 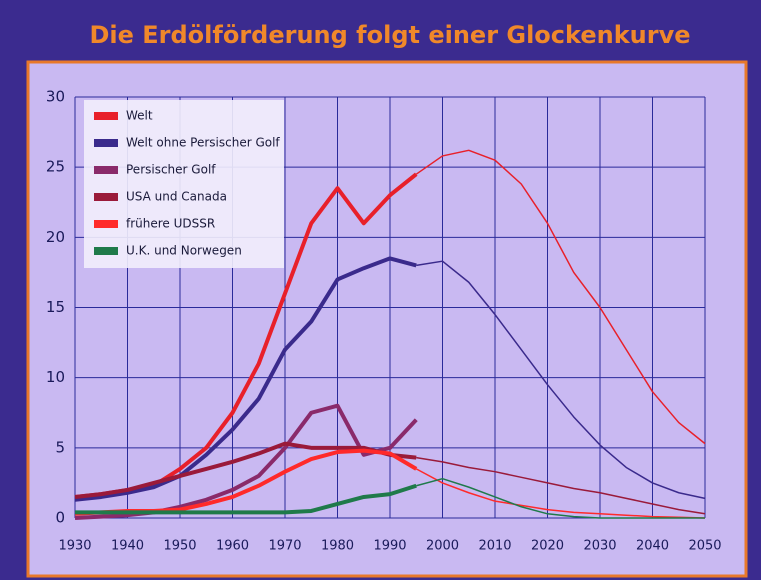 What do you see at coordinates (139, 116) in the screenshot?
I see `legend-label: Welt` at bounding box center [139, 116].